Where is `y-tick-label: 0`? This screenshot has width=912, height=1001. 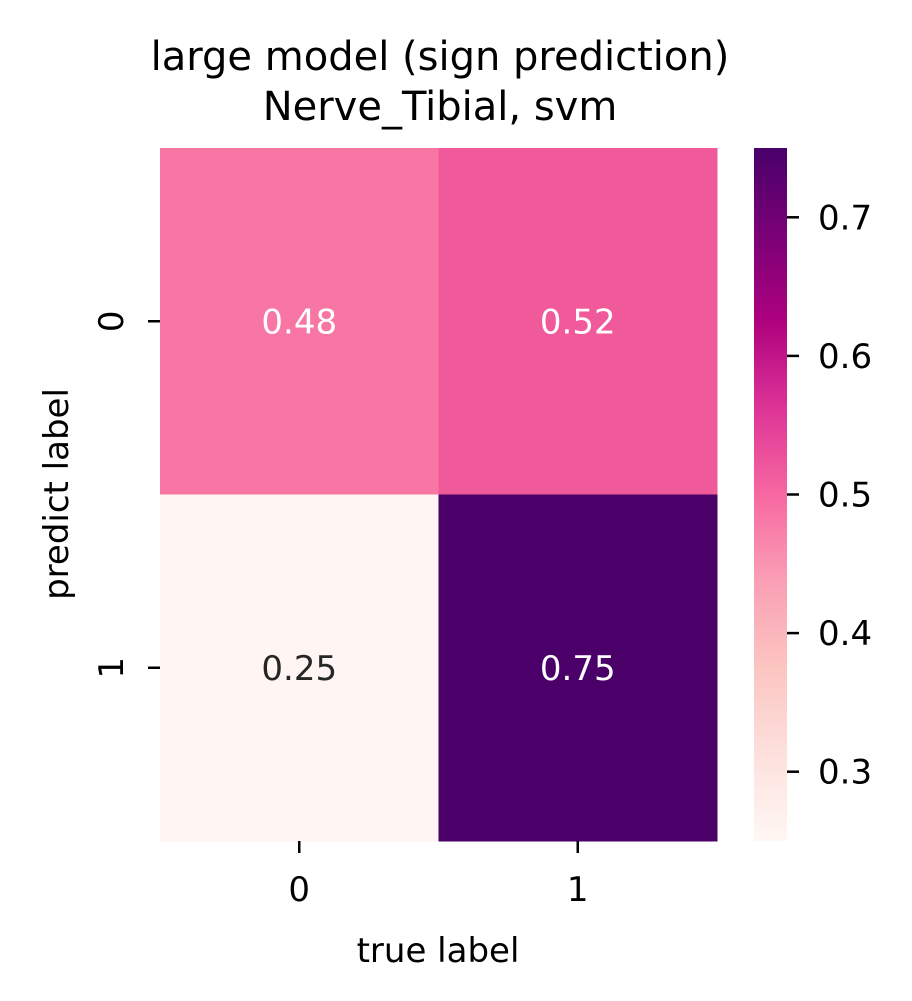
y-tick-label: 0 is located at coordinates (112, 321).